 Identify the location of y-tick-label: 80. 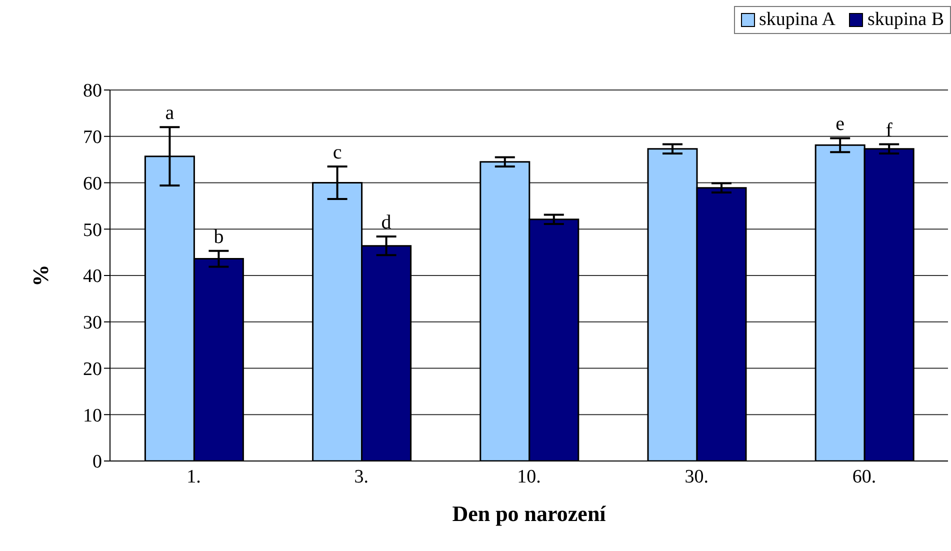
(92, 91).